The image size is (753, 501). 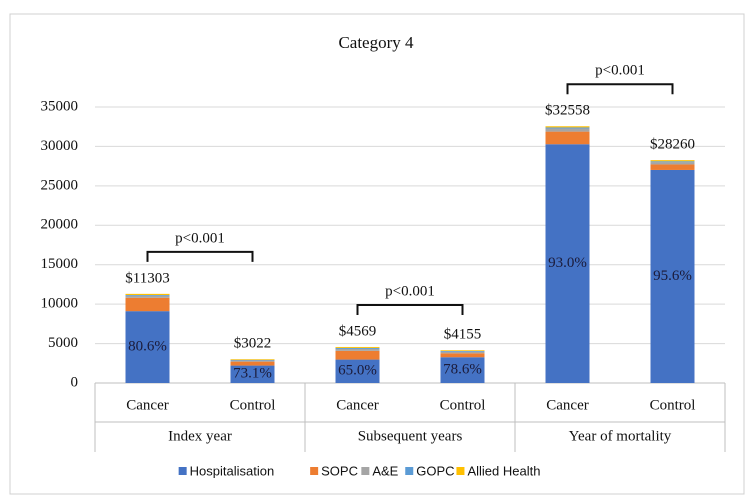 I want to click on total-label: $3022, so click(x=253, y=344).